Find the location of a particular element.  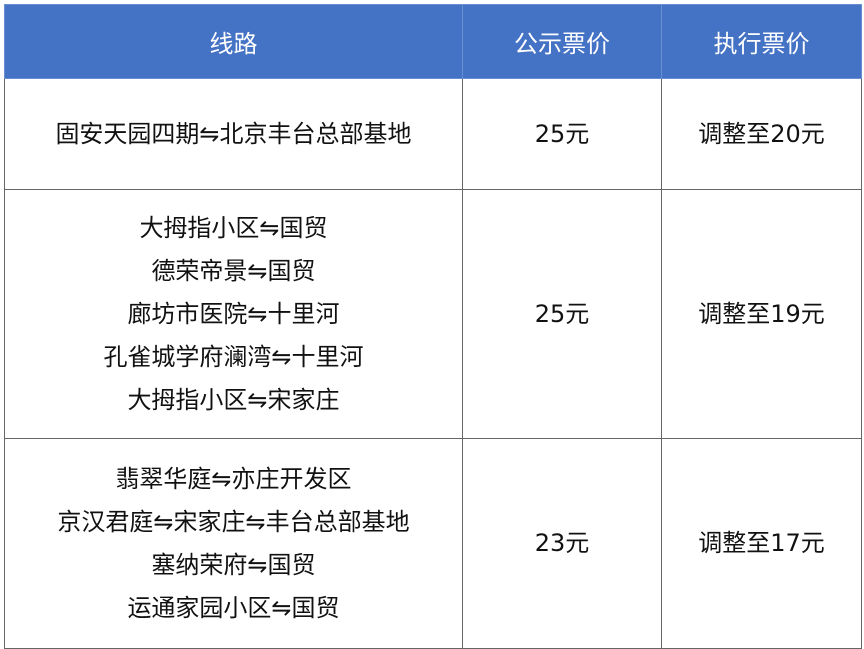

route-name: 京汉君庭⇋宋家庄⇋丰台总部基地 is located at coordinates (233, 521).